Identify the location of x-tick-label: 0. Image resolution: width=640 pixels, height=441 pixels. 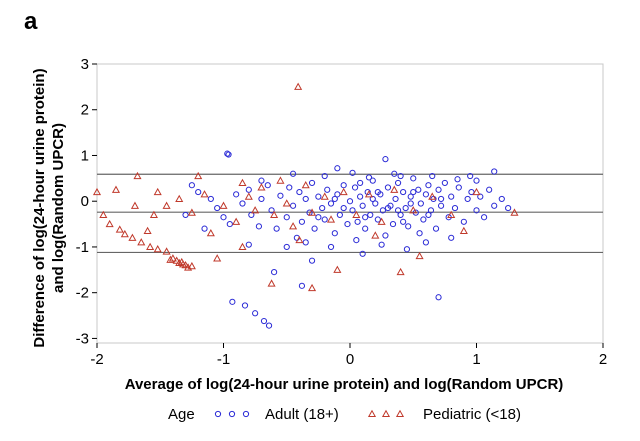
(350, 359).